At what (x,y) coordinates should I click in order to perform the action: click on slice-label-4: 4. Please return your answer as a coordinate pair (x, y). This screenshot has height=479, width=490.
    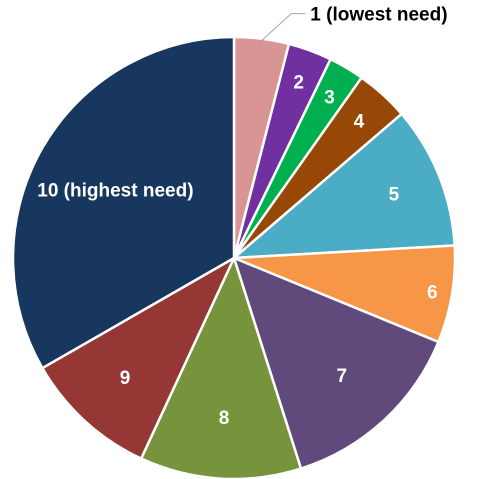
    Looking at the image, I should click on (359, 122).